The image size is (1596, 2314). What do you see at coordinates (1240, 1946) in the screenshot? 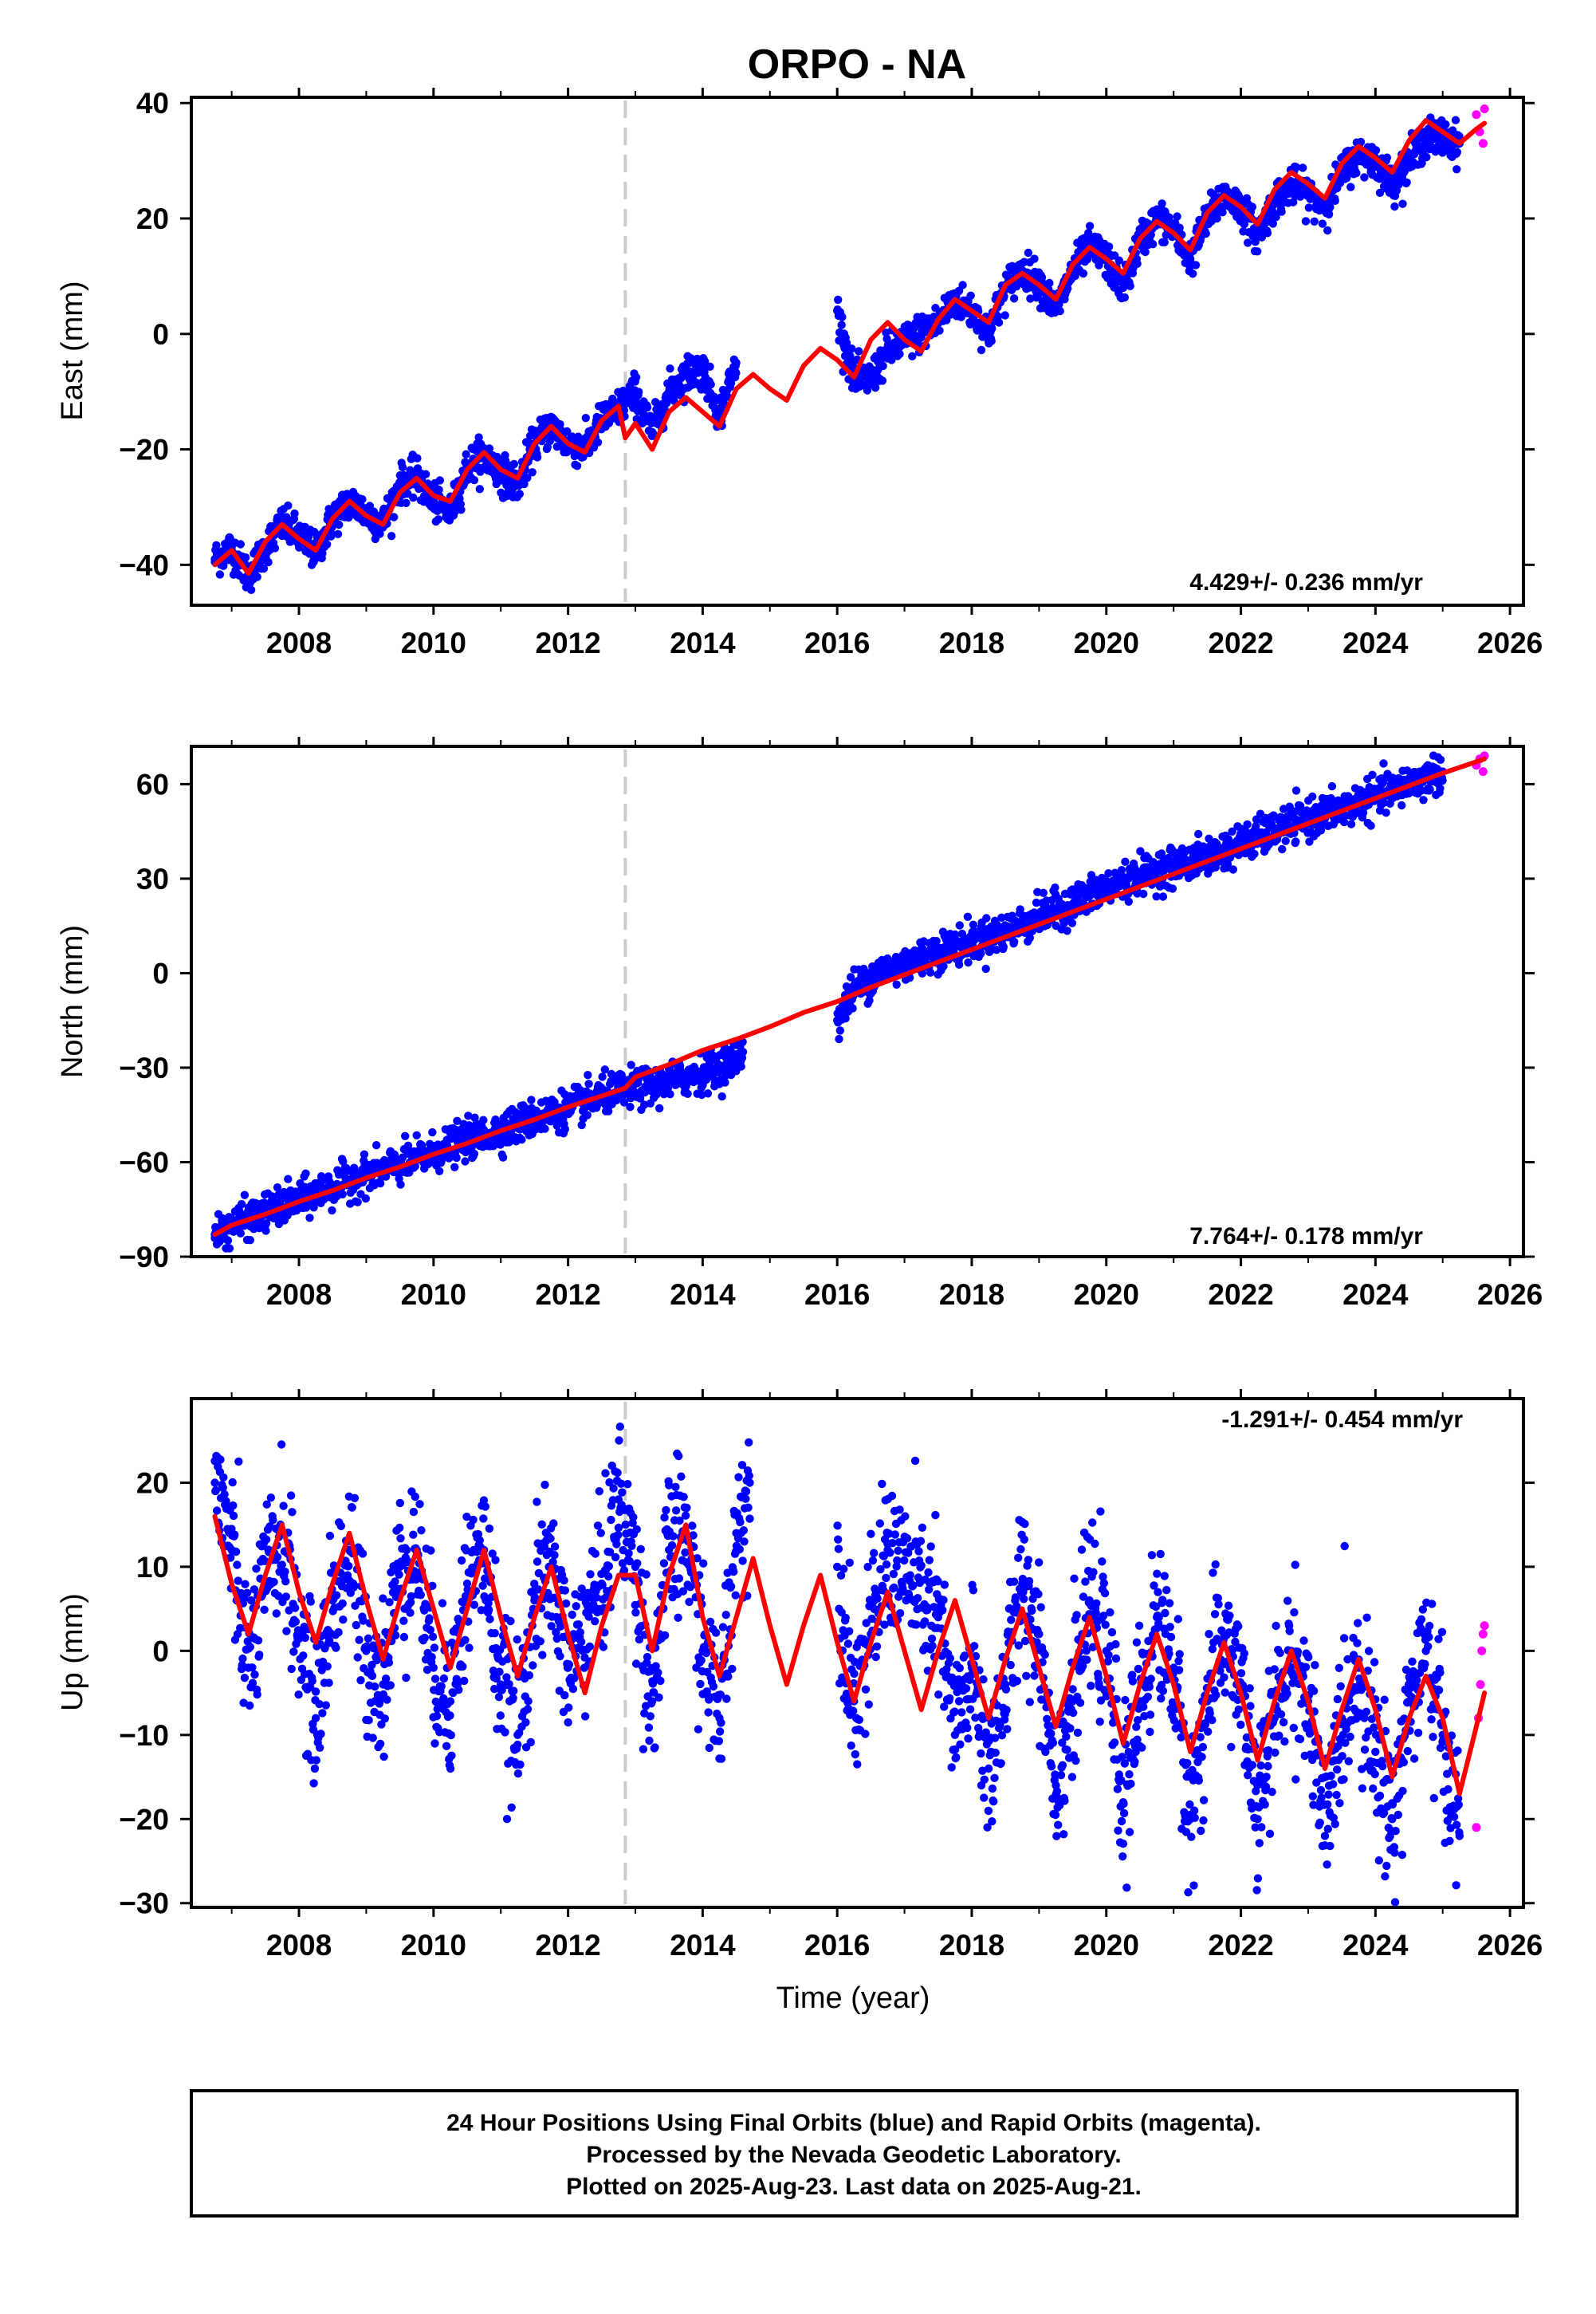
I see `up-x-tick-label: 2022` at bounding box center [1240, 1946].